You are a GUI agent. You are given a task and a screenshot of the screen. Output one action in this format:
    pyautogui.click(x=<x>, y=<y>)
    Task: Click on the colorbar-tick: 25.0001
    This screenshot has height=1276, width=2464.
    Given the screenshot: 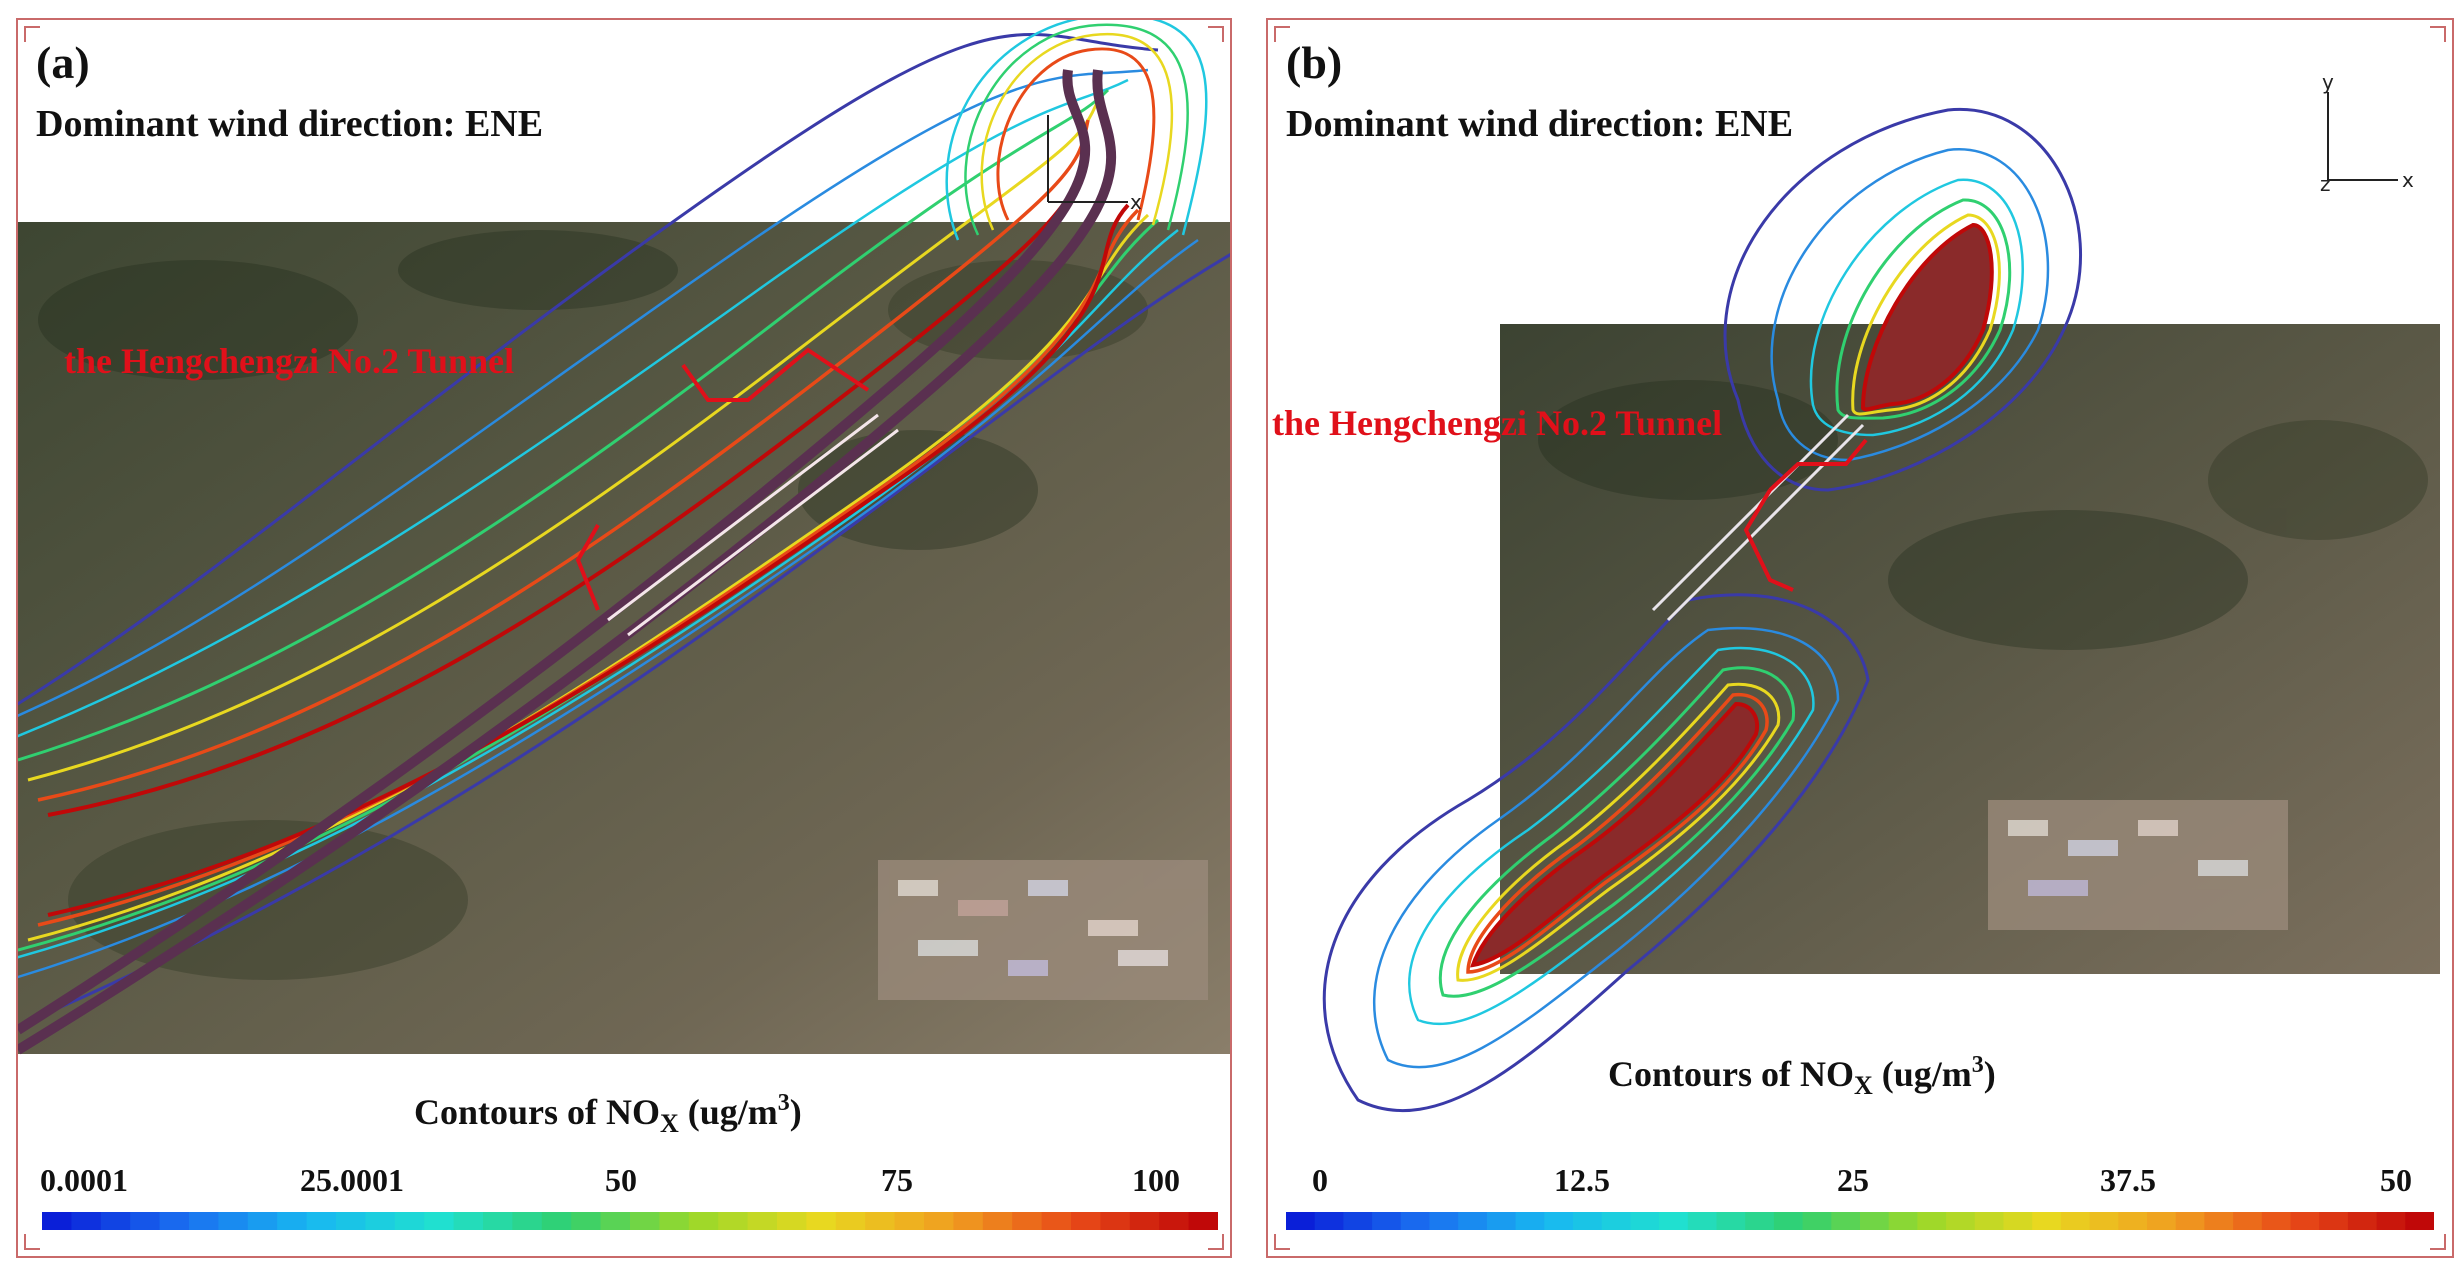 What is the action you would take?
    pyautogui.click(x=352, y=1180)
    